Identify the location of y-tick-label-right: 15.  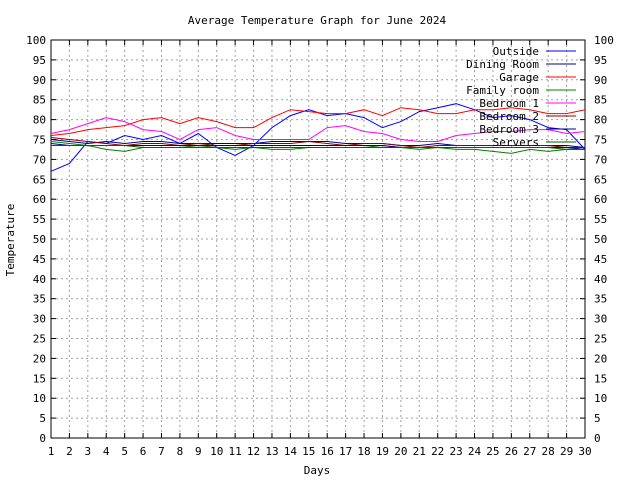
(600, 378).